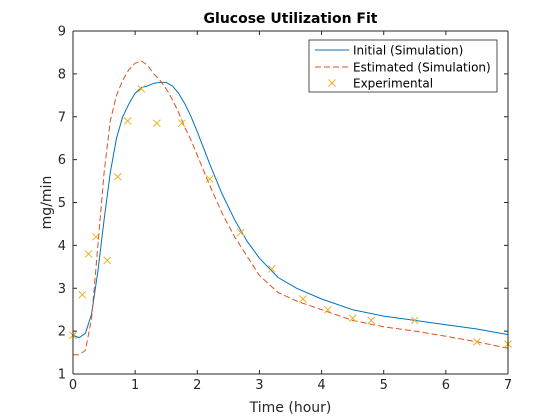 The width and height of the screenshot is (560, 420). Describe the element at coordinates (384, 385) in the screenshot. I see `x-tick-label: 5` at that location.